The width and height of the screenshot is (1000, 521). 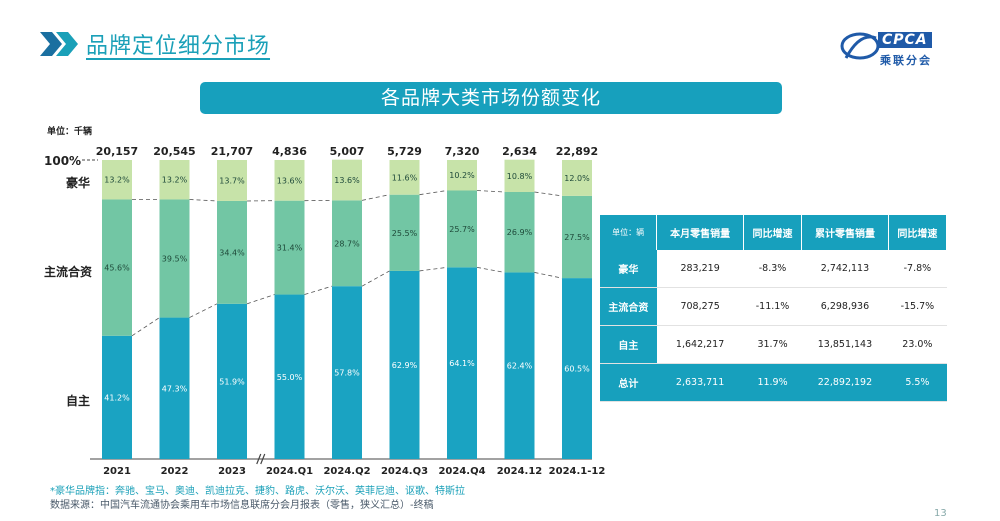 What do you see at coordinates (519, 151) in the screenshot?
I see `bar-total-label: 2,634` at bounding box center [519, 151].